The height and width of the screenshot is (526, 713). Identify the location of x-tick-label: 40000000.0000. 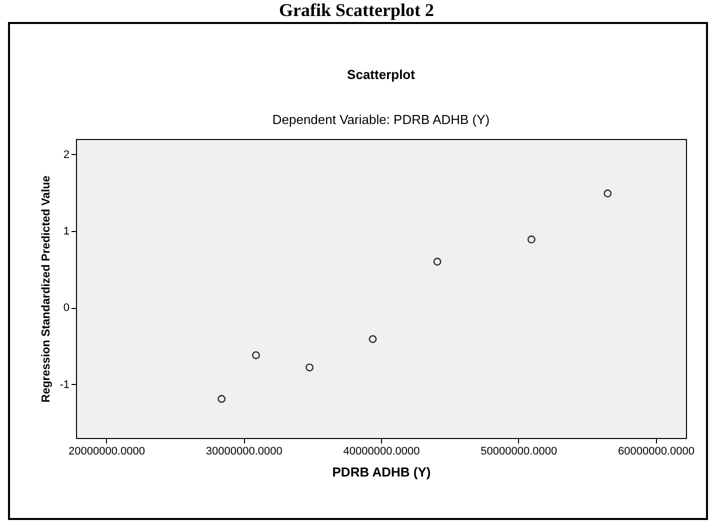
(381, 452).